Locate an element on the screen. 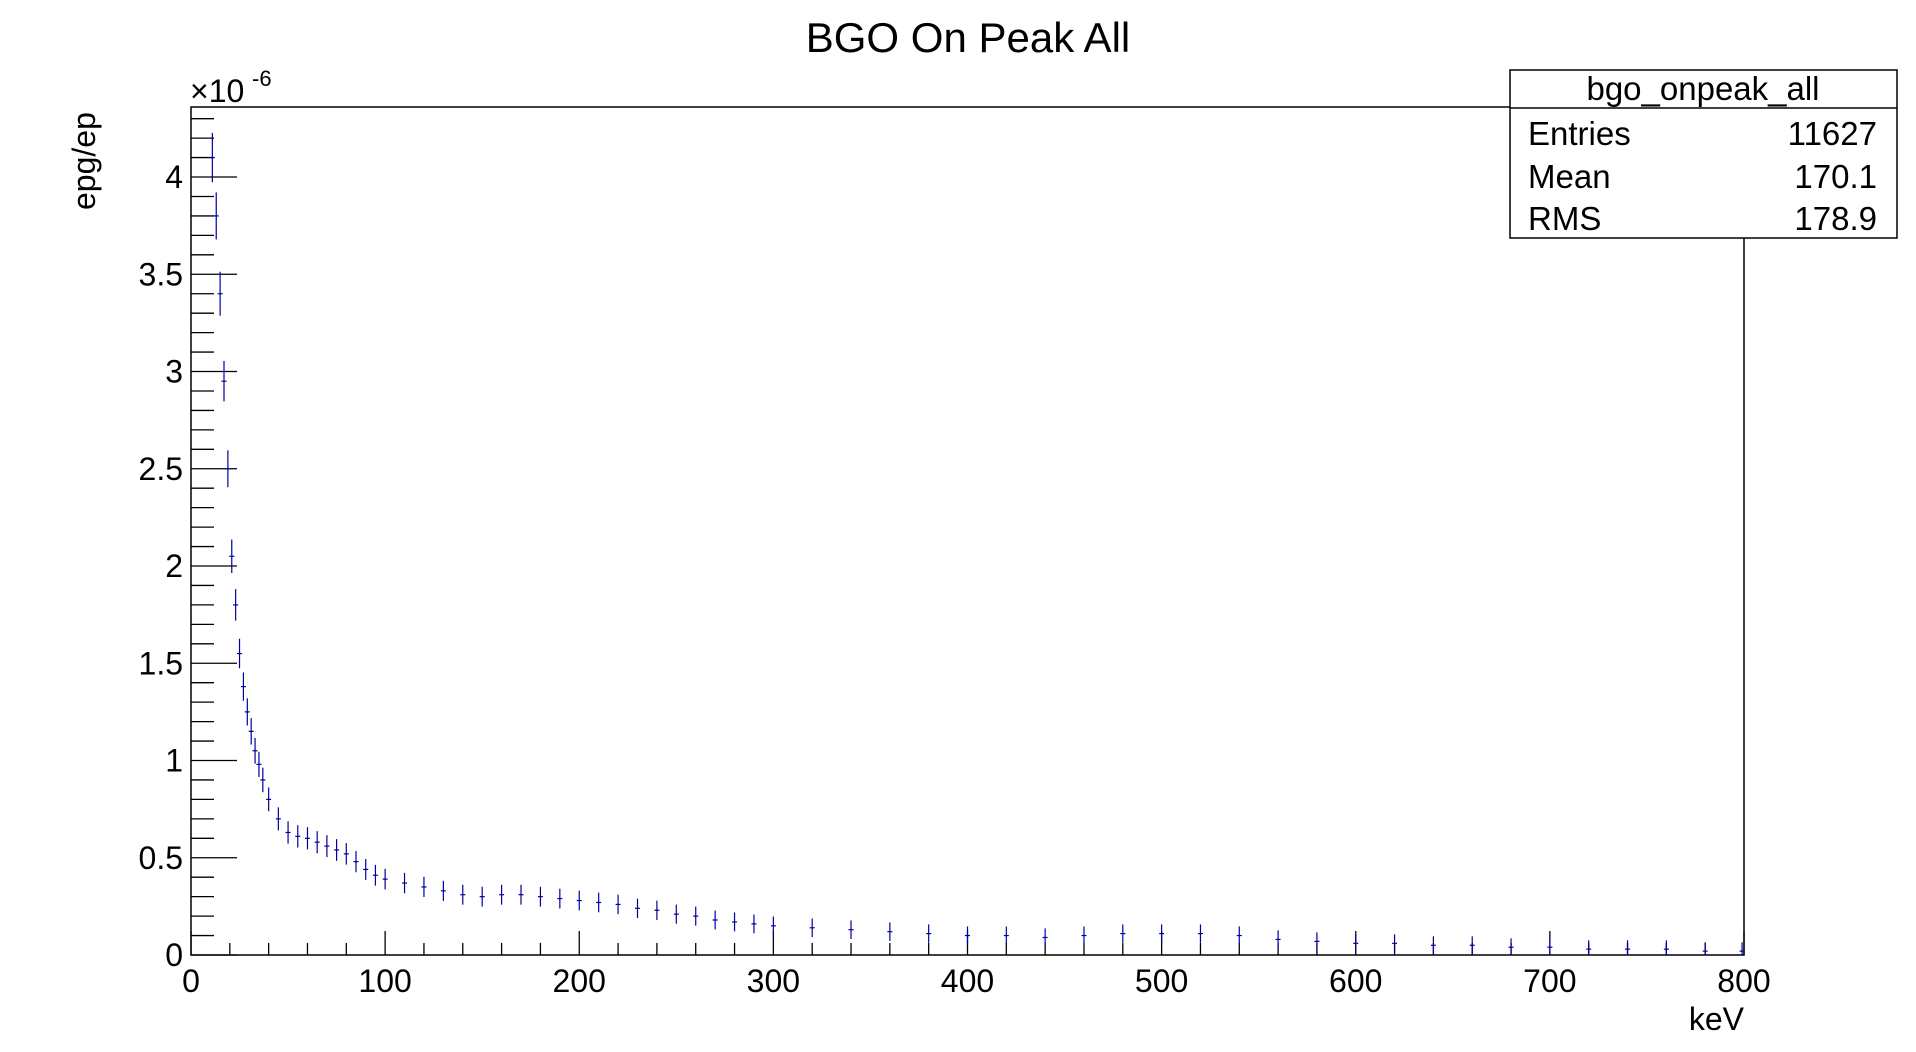  x-tick-label: 200 is located at coordinates (579, 981).